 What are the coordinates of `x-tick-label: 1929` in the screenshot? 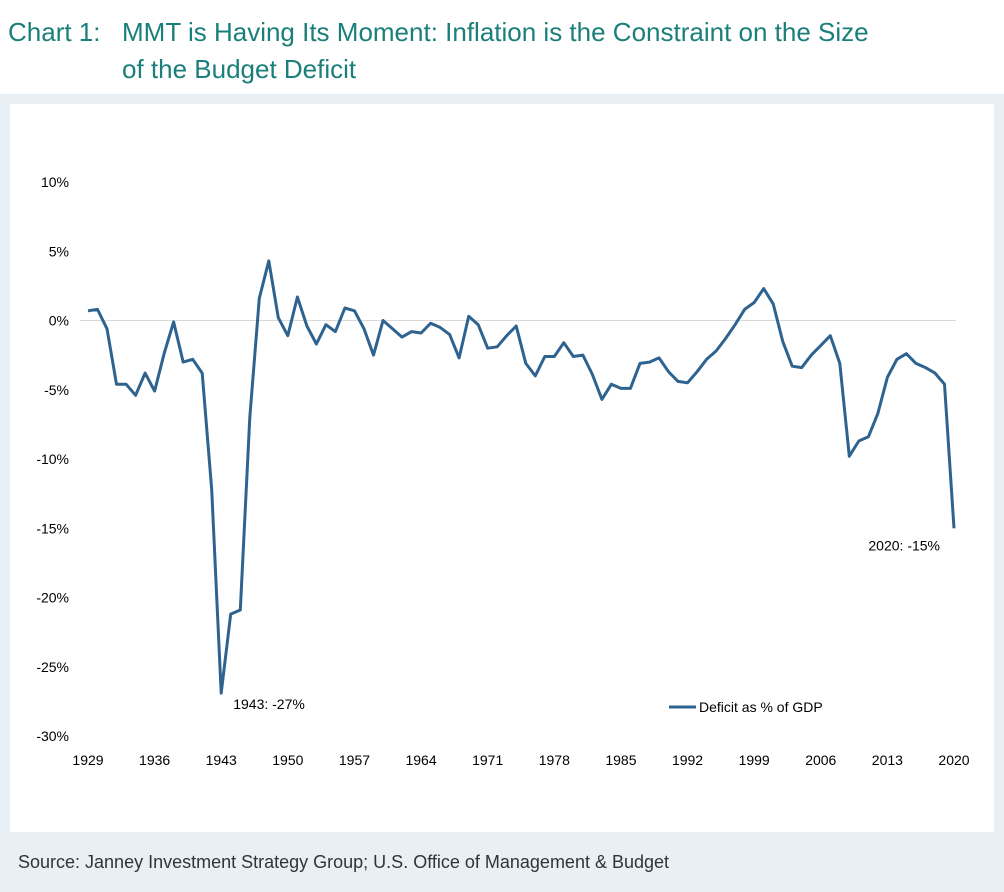 It's located at (87, 760).